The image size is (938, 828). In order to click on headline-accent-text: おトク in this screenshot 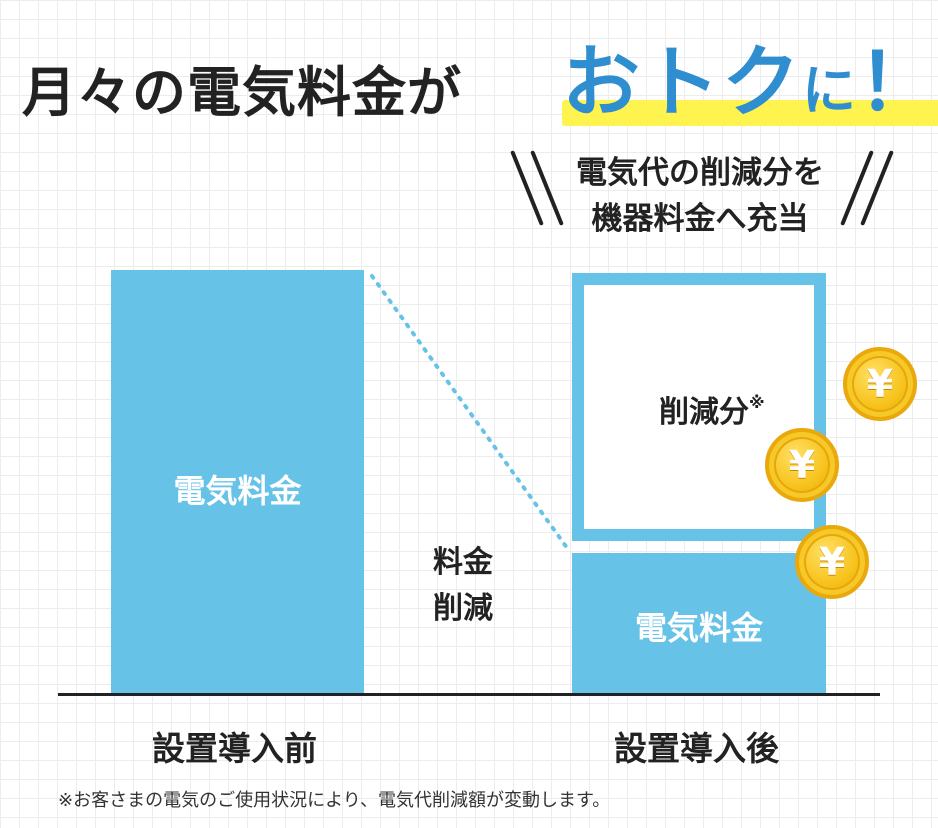, I will do `click(682, 83)`.